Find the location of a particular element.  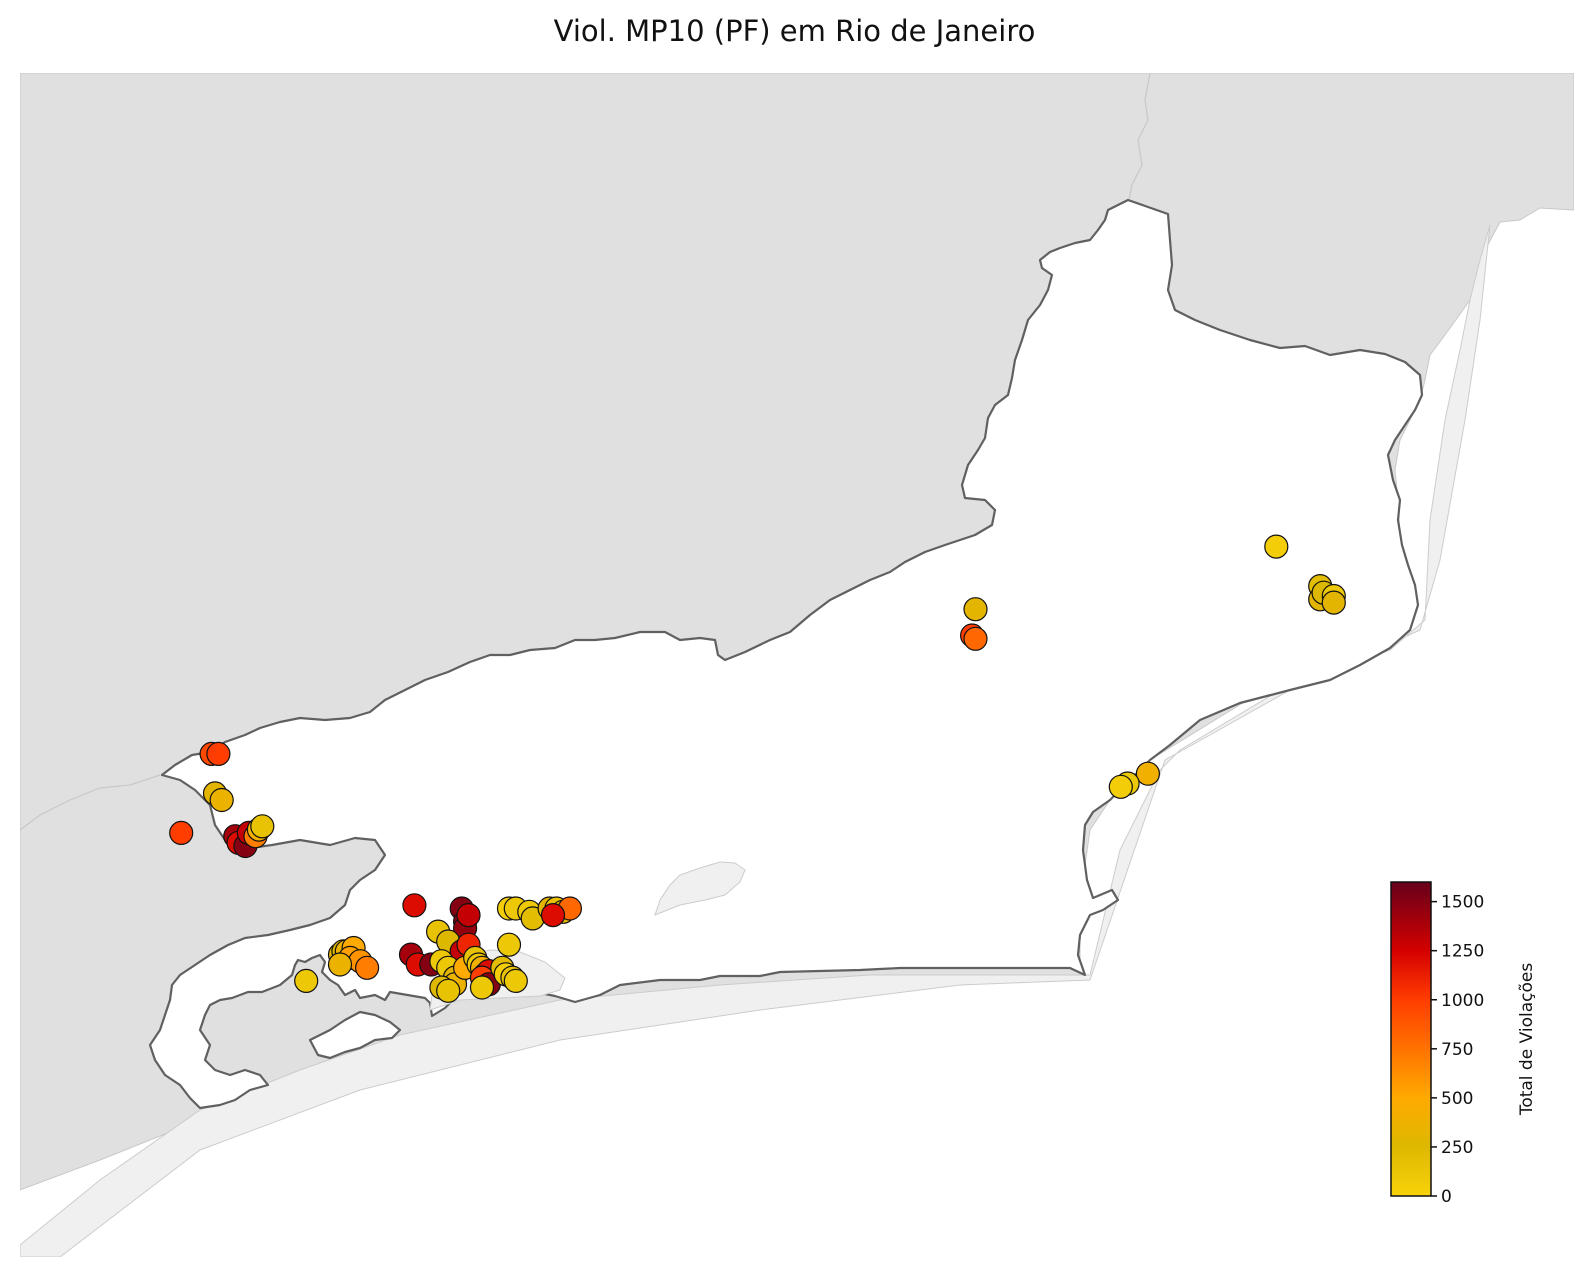

colorbar-tick-label: 750 is located at coordinates (1457, 1050).